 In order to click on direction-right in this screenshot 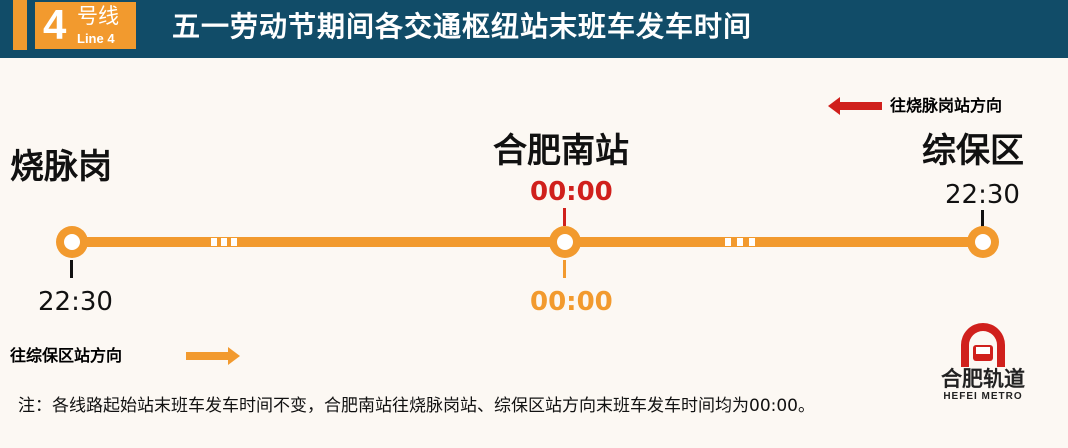, I will do `click(213, 358)`.